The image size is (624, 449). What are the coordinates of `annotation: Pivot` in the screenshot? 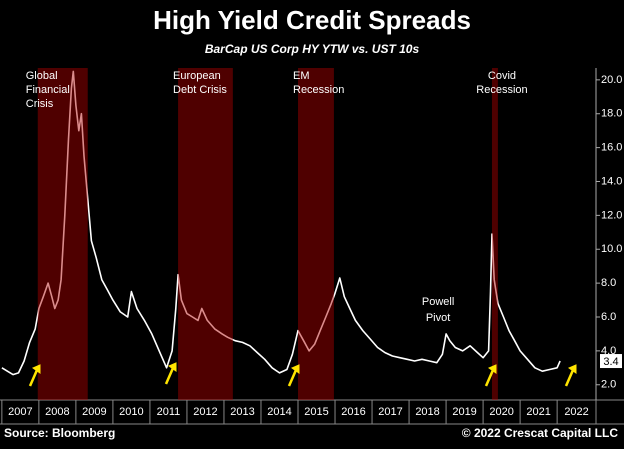 It's located at (438, 318).